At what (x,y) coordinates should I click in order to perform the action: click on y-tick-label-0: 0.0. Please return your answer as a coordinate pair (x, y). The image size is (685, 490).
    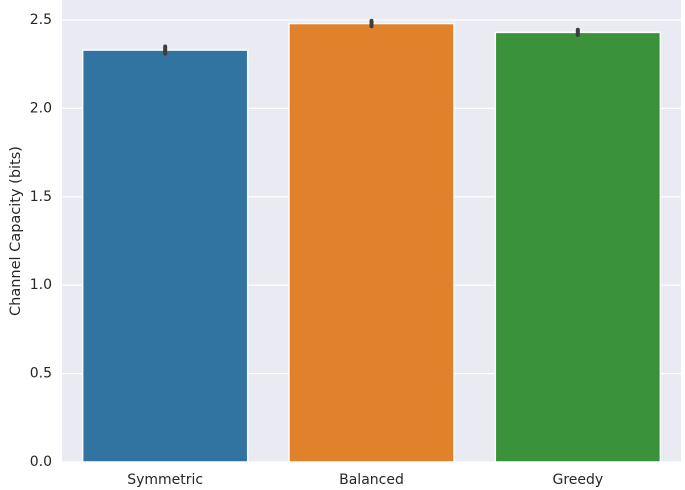
    Looking at the image, I should click on (41, 462).